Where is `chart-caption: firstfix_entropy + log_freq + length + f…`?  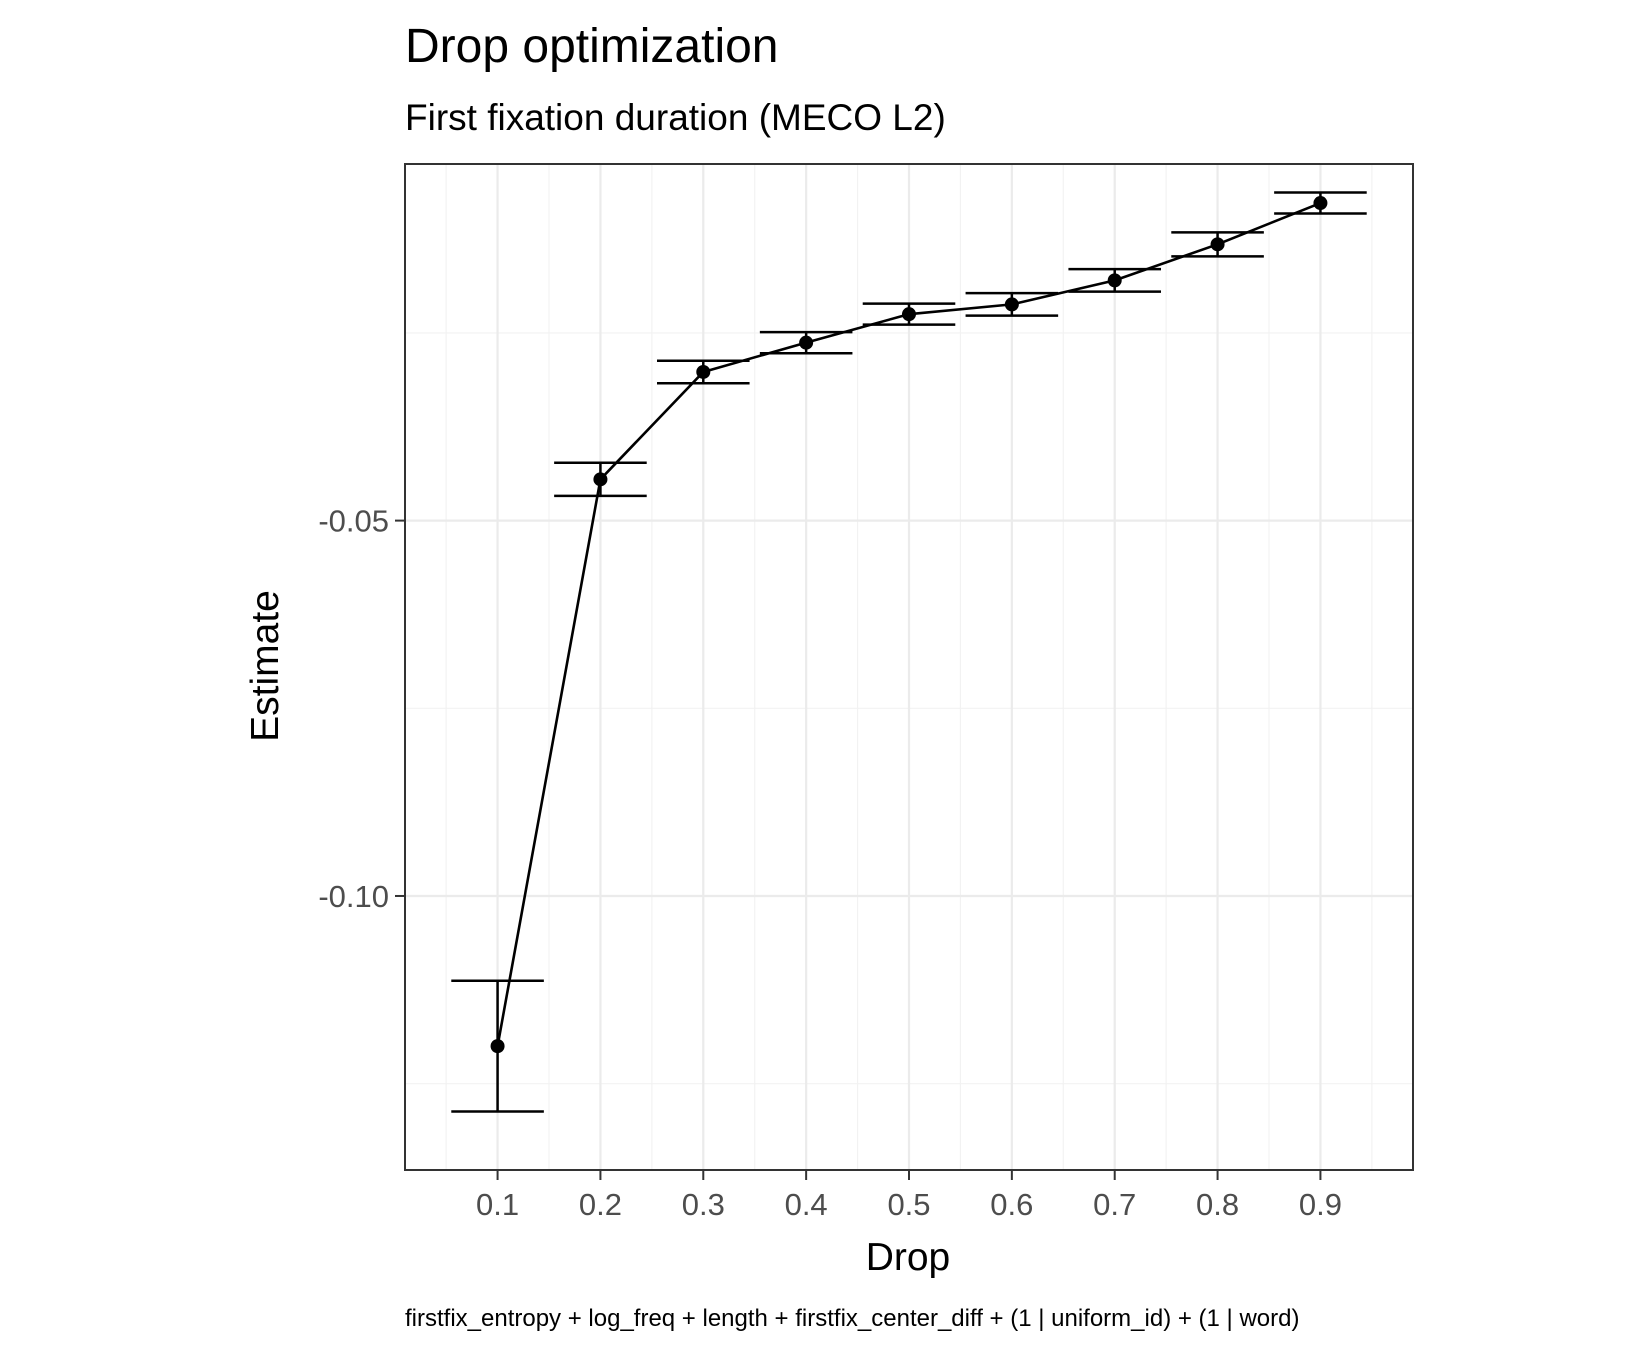
chart-caption: firstfix_entropy + log_freq + length + f… is located at coordinates (852, 1318).